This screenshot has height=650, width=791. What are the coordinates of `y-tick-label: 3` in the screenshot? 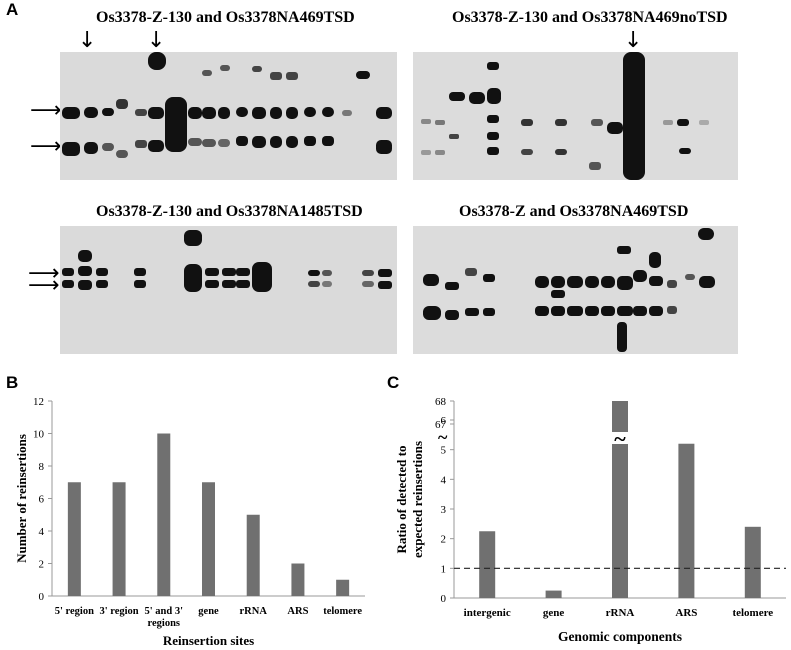 It's located at (444, 510).